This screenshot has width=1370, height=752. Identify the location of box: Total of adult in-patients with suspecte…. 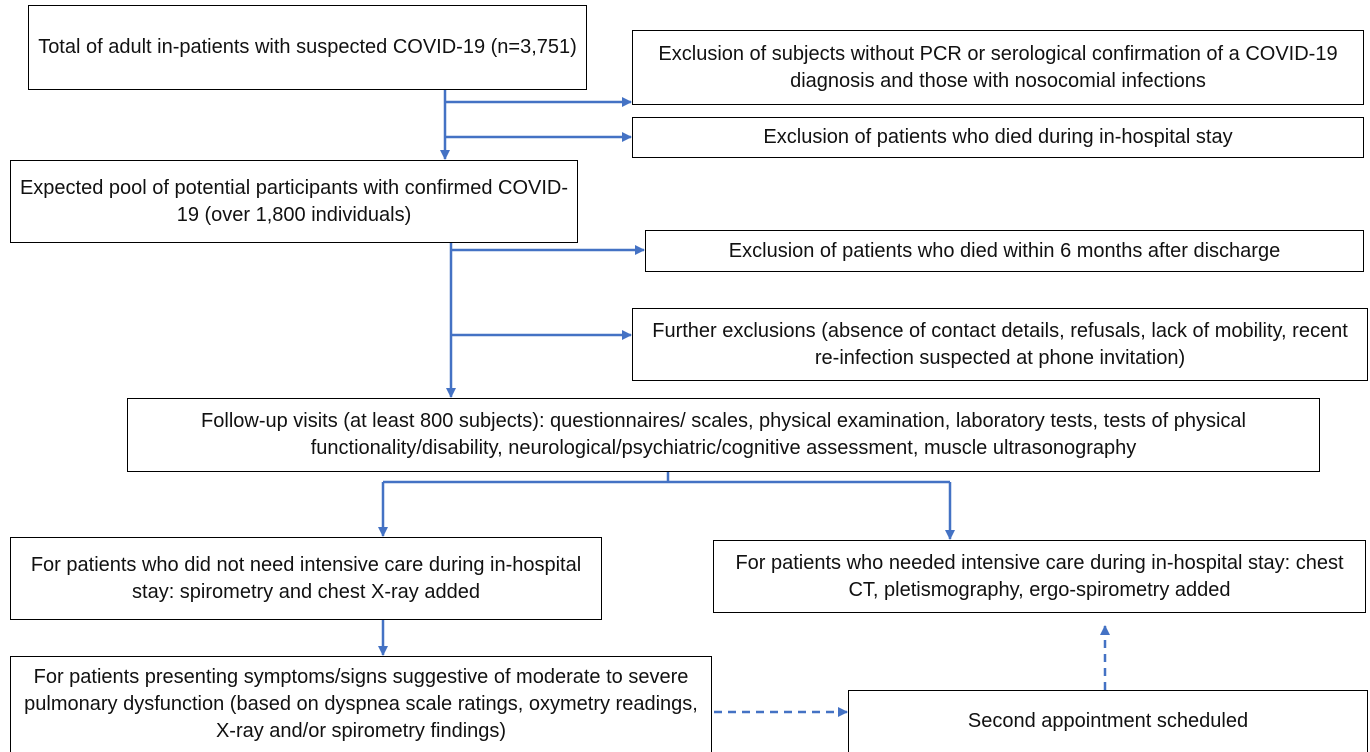
(307, 47).